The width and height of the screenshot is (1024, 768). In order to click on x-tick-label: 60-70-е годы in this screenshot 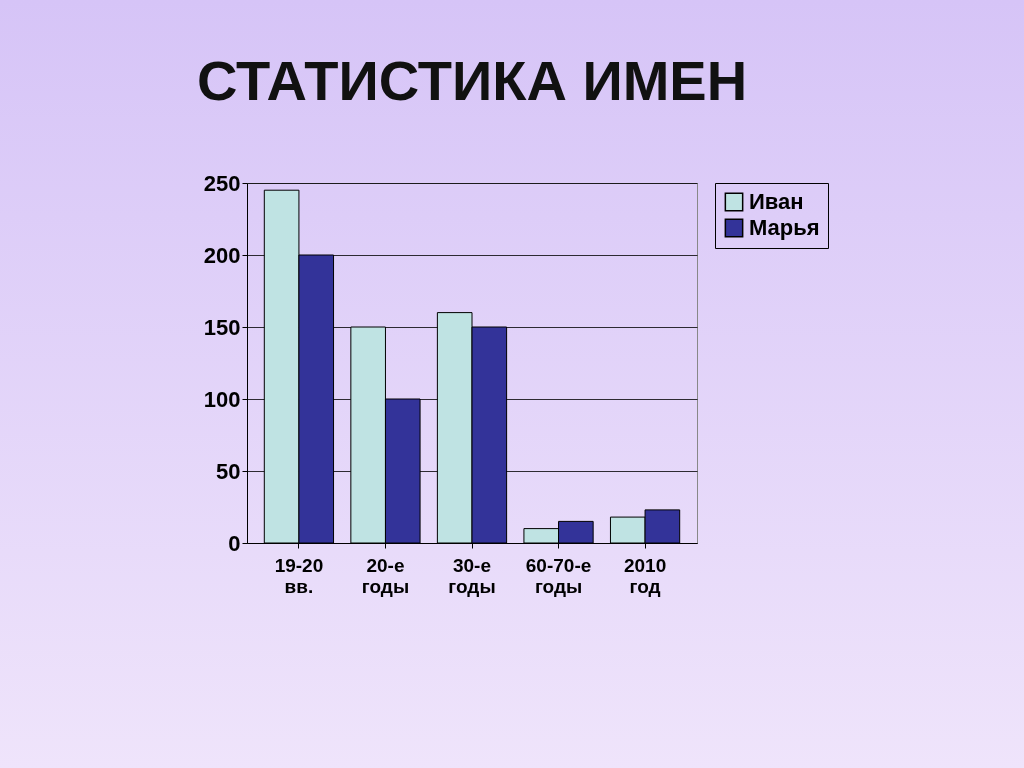, I will do `click(558, 575)`.